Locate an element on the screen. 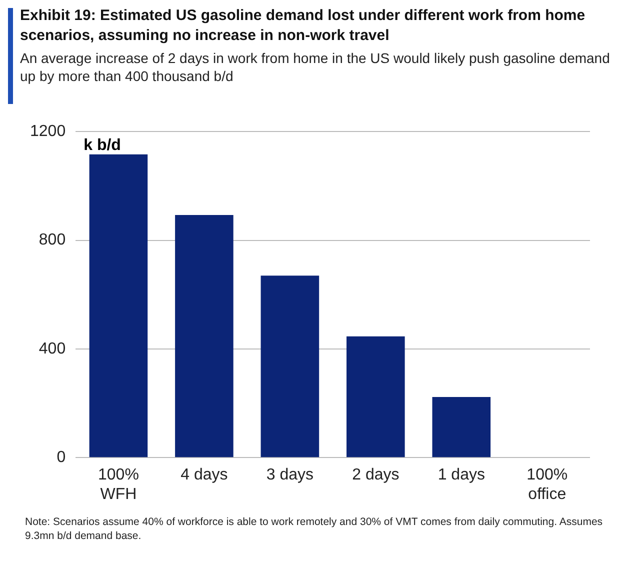  y-tick-label: 400 is located at coordinates (52, 349).